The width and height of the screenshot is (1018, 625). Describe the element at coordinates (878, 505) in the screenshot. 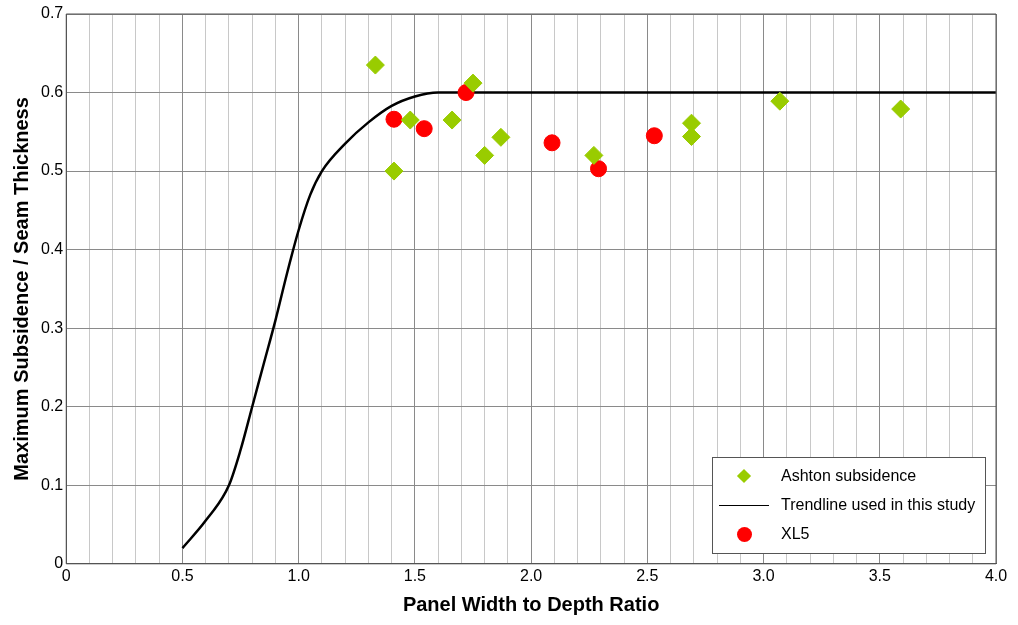

I see `legend-label: Trendline used in this study` at that location.